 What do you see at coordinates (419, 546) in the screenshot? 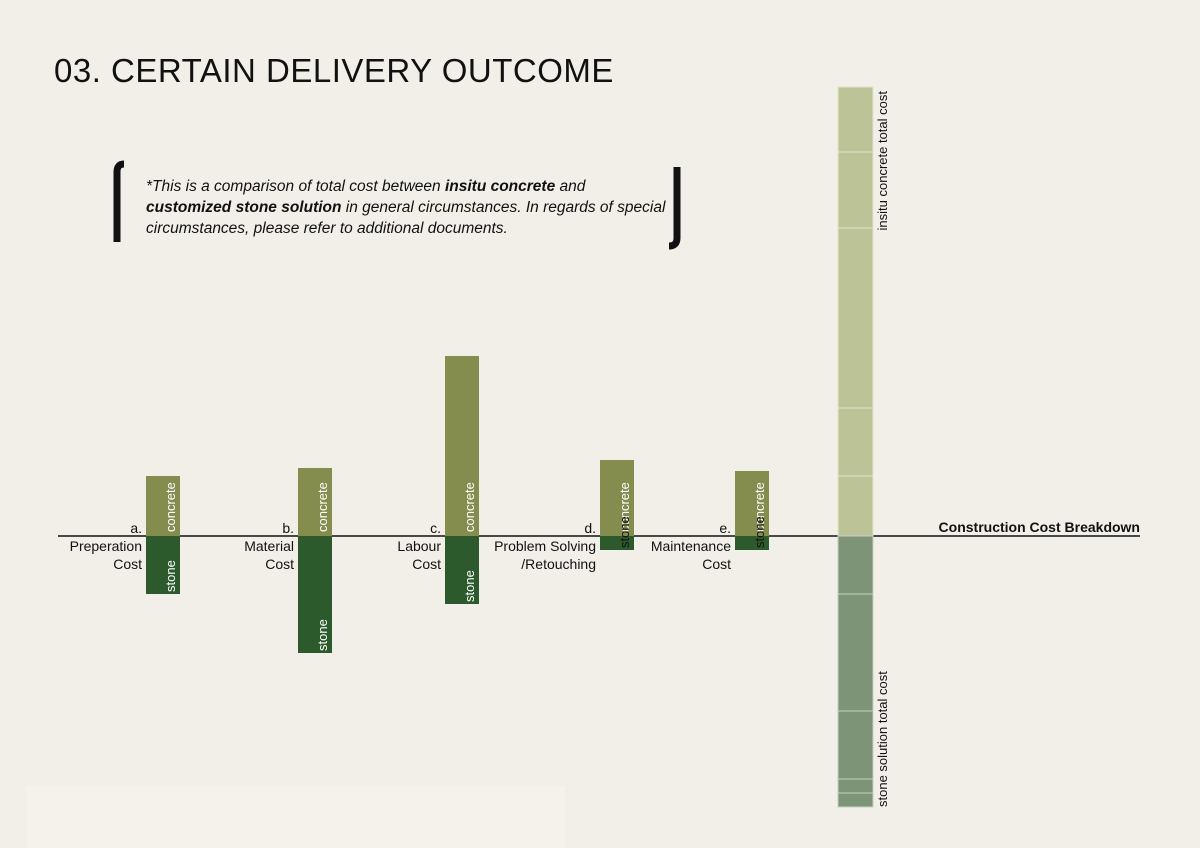
I see `category-label: Labour` at bounding box center [419, 546].